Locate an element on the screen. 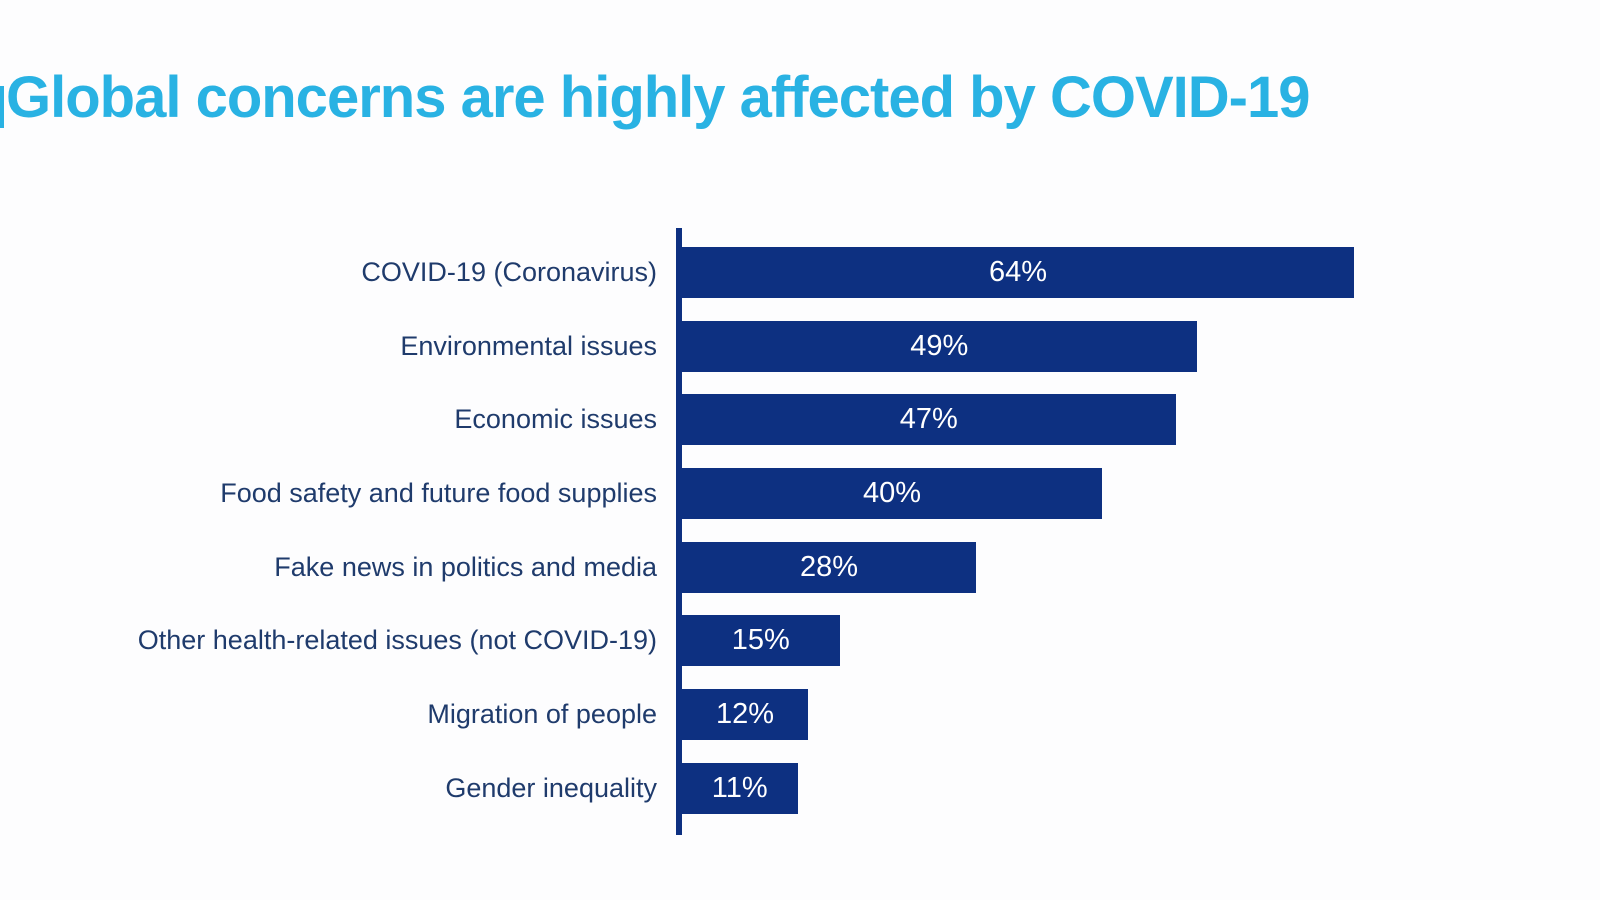  bar-row: Environmental issues 49% is located at coordinates (800, 357).